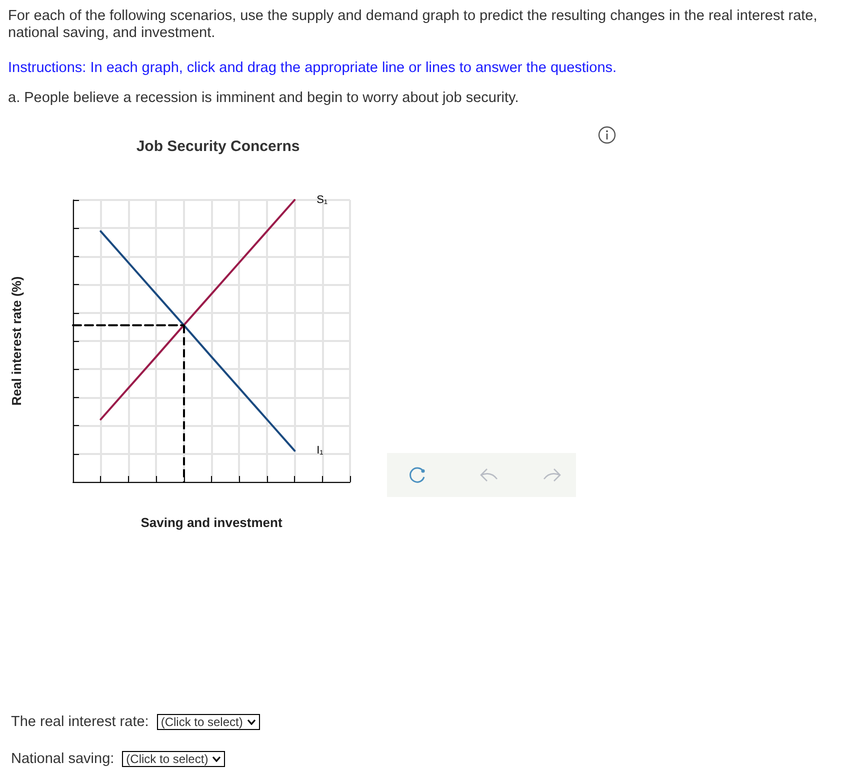 This screenshot has width=867, height=774. What do you see at coordinates (313, 68) in the screenshot?
I see `text: Instructions: In each graph, click and drag the appropriate line or lines to answer the questions.` at bounding box center [313, 68].